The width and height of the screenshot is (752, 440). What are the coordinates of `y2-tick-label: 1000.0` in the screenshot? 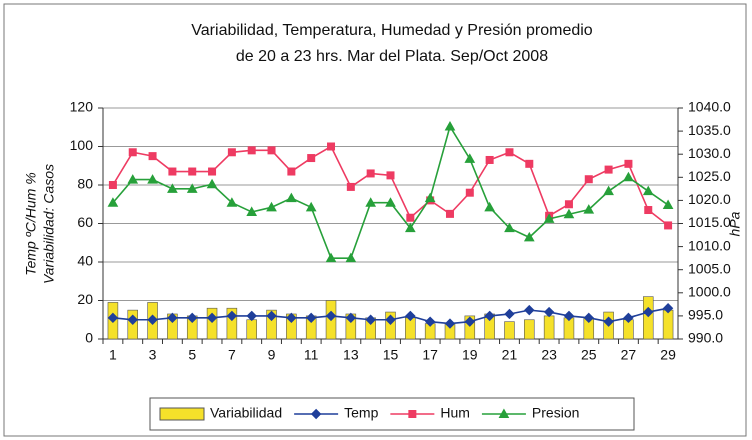 It's located at (709, 292).